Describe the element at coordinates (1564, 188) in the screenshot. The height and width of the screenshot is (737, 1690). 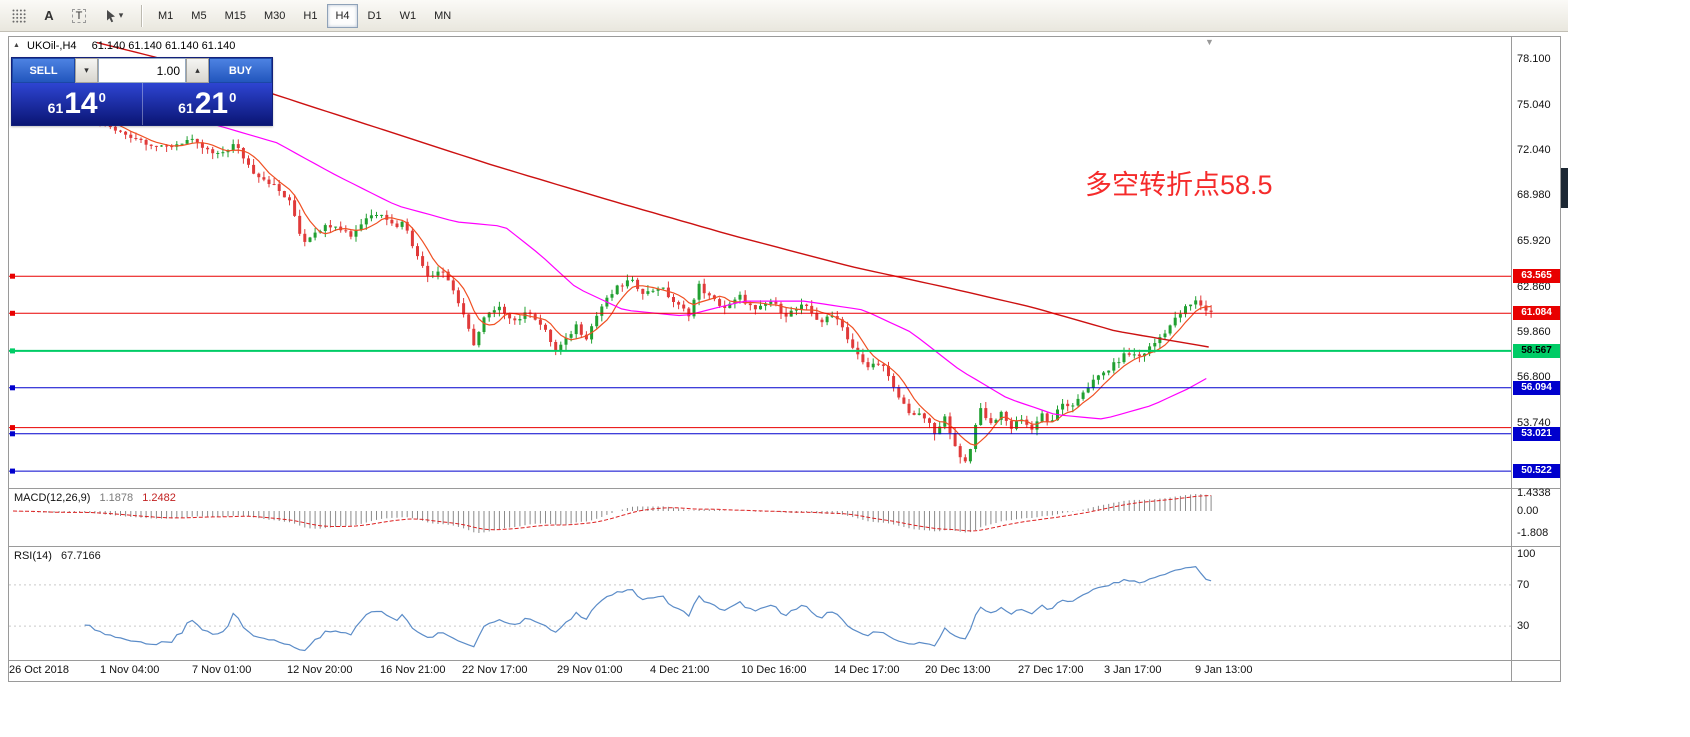
I see `scrollbar-thumb` at that location.